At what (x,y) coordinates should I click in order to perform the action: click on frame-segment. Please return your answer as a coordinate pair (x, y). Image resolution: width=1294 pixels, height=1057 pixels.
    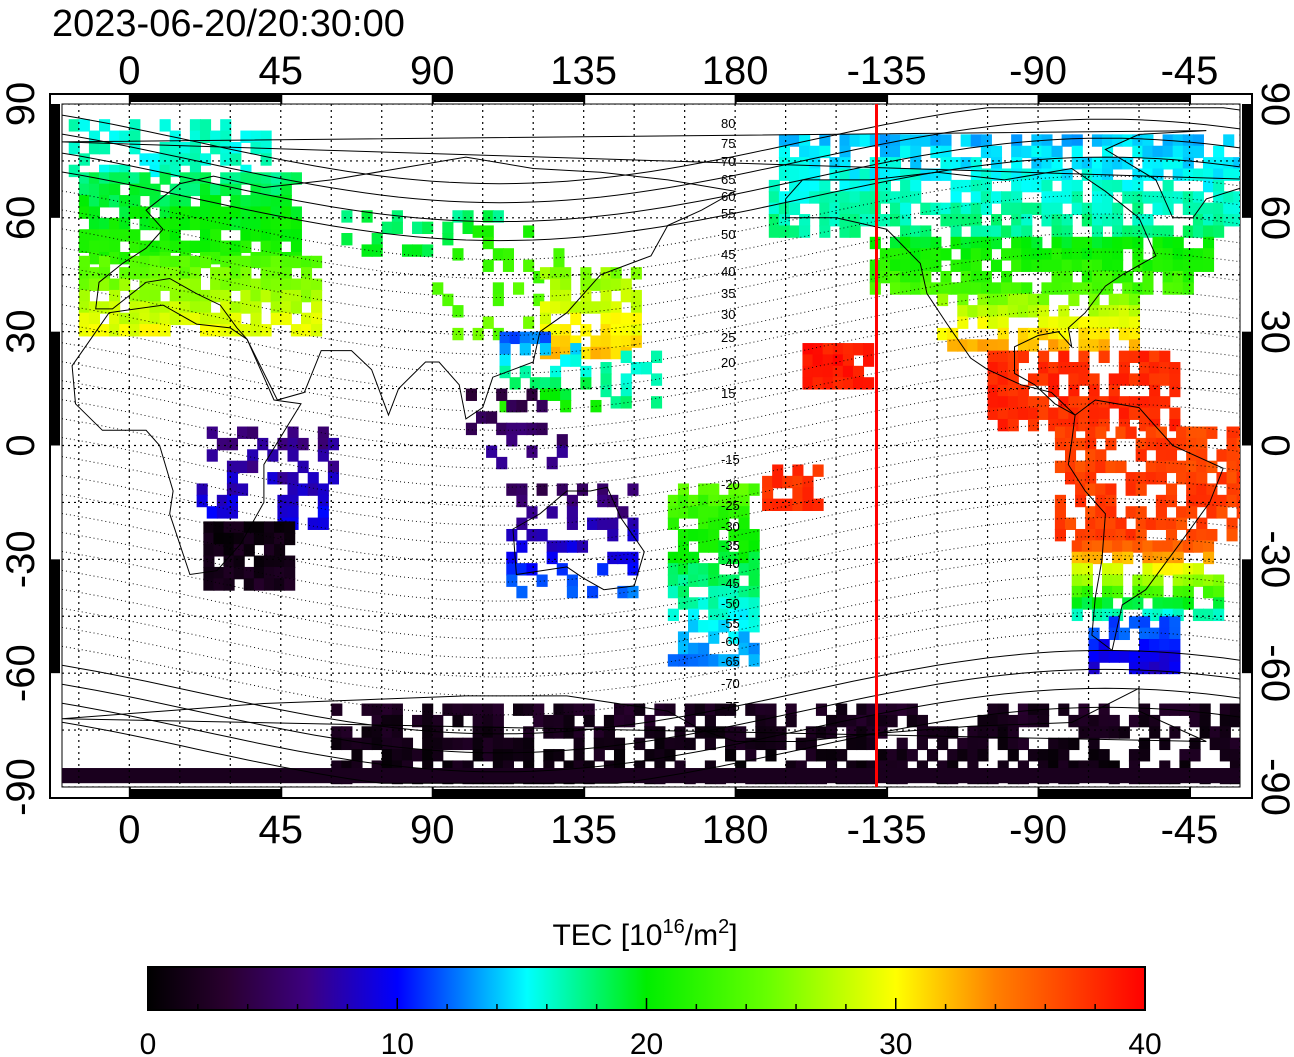
    Looking at the image, I should click on (1247, 616).